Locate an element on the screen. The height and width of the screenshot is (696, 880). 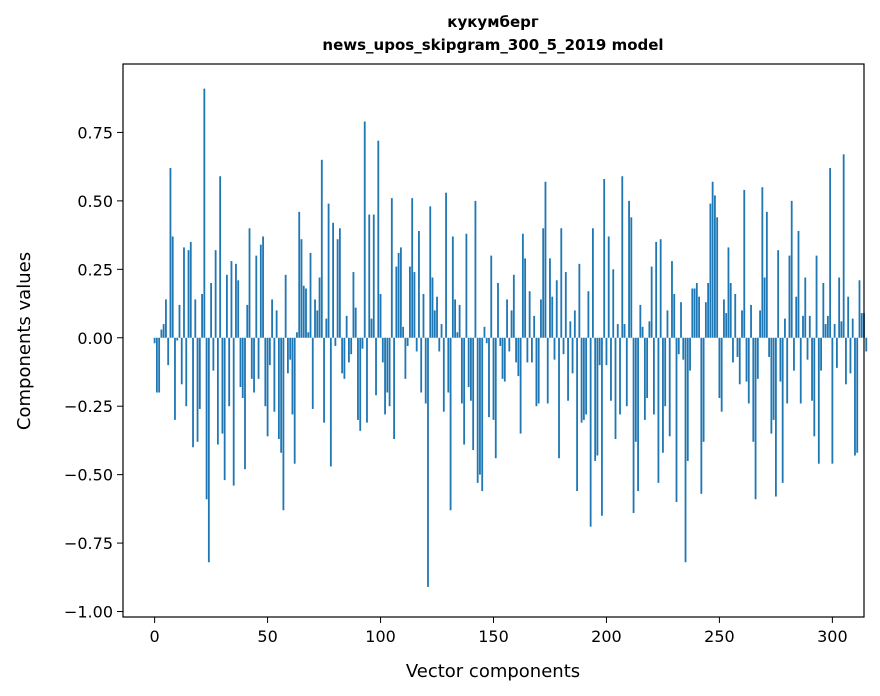
y-axis-ticks: −1.00 −0.75 −0.50 −0.25 0.00 0.25 0.50 0.75 is located at coordinates (93, 372).